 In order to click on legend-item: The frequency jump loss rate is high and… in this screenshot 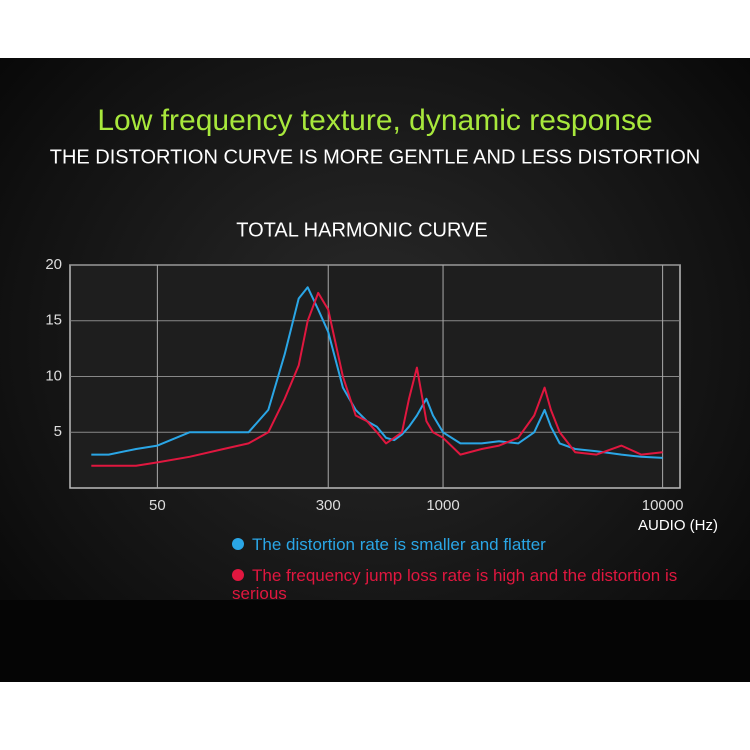, I will do `click(482, 585)`.